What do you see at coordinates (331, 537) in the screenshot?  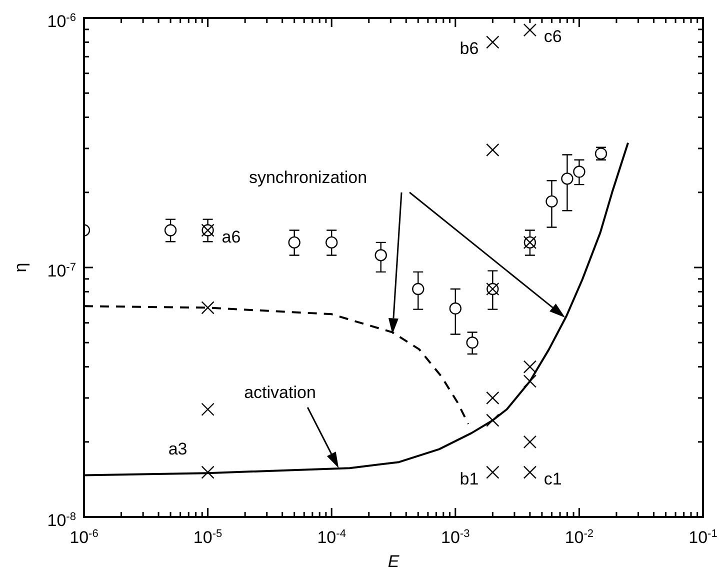 I see `x-tick-label: 10$^{-4}$` at bounding box center [331, 537].